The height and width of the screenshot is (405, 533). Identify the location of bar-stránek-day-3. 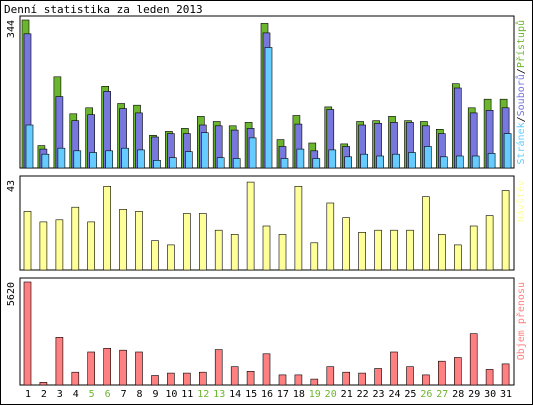
(61, 158).